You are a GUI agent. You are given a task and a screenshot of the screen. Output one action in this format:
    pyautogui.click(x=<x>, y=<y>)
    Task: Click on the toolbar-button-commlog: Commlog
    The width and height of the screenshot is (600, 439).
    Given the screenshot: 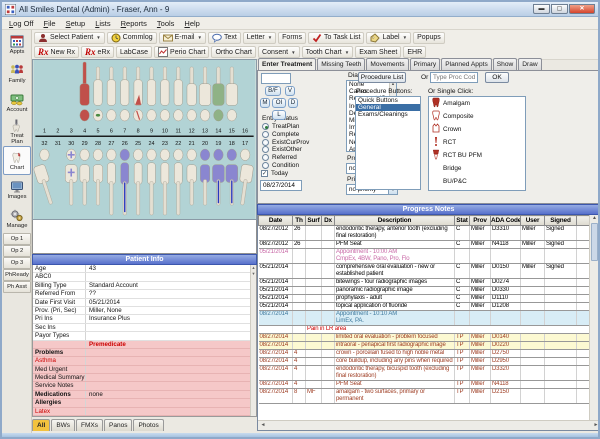 What is the action you would take?
    pyautogui.click(x=131, y=37)
    